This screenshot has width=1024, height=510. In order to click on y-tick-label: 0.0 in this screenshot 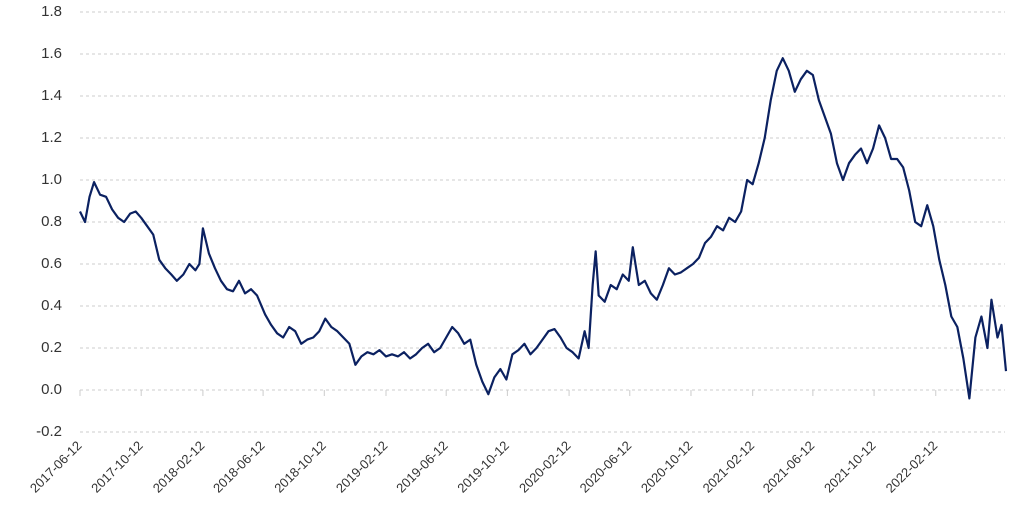, I will do `click(51, 389)`.